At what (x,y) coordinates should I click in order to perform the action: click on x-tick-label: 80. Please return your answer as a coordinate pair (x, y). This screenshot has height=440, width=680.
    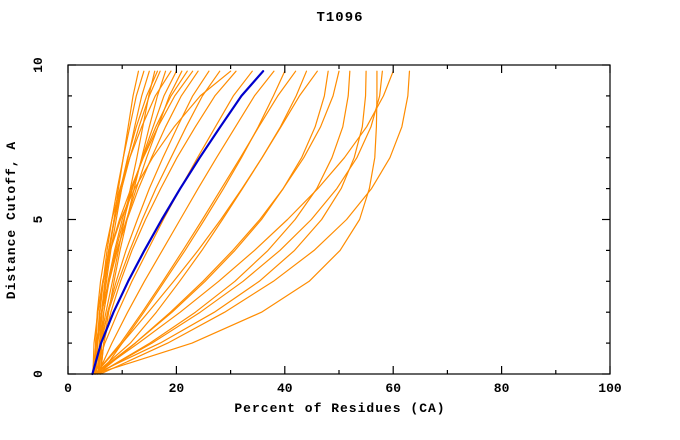
    Looking at the image, I should click on (502, 388).